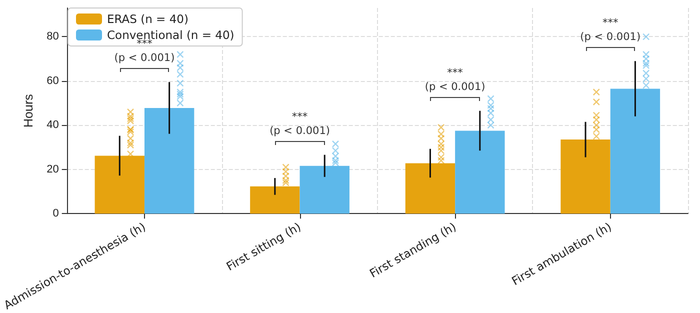  I want to click on y-axis-title: Hours, so click(28, 111).